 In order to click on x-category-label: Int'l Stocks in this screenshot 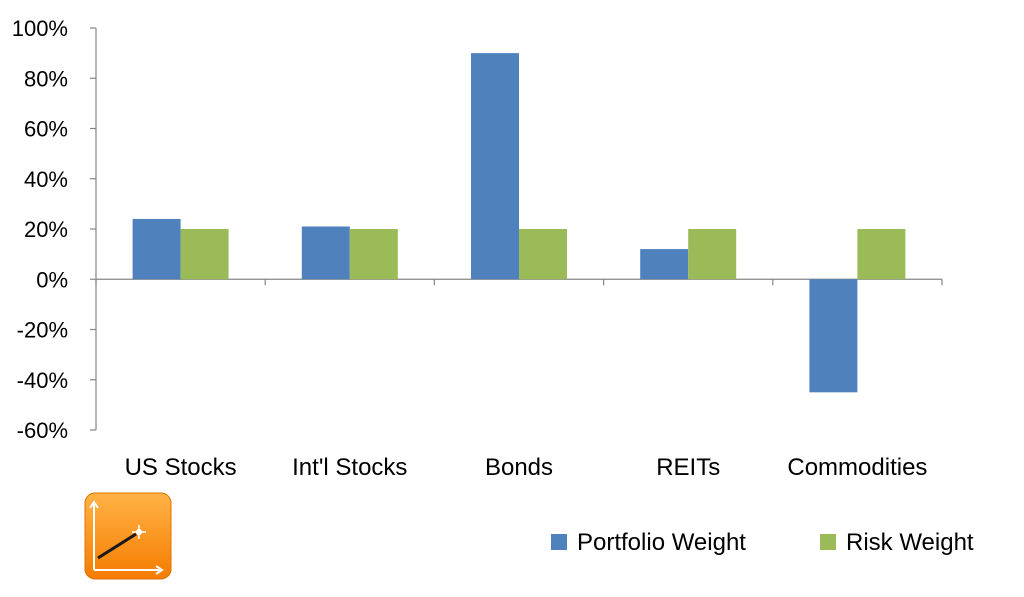, I will do `click(349, 467)`.